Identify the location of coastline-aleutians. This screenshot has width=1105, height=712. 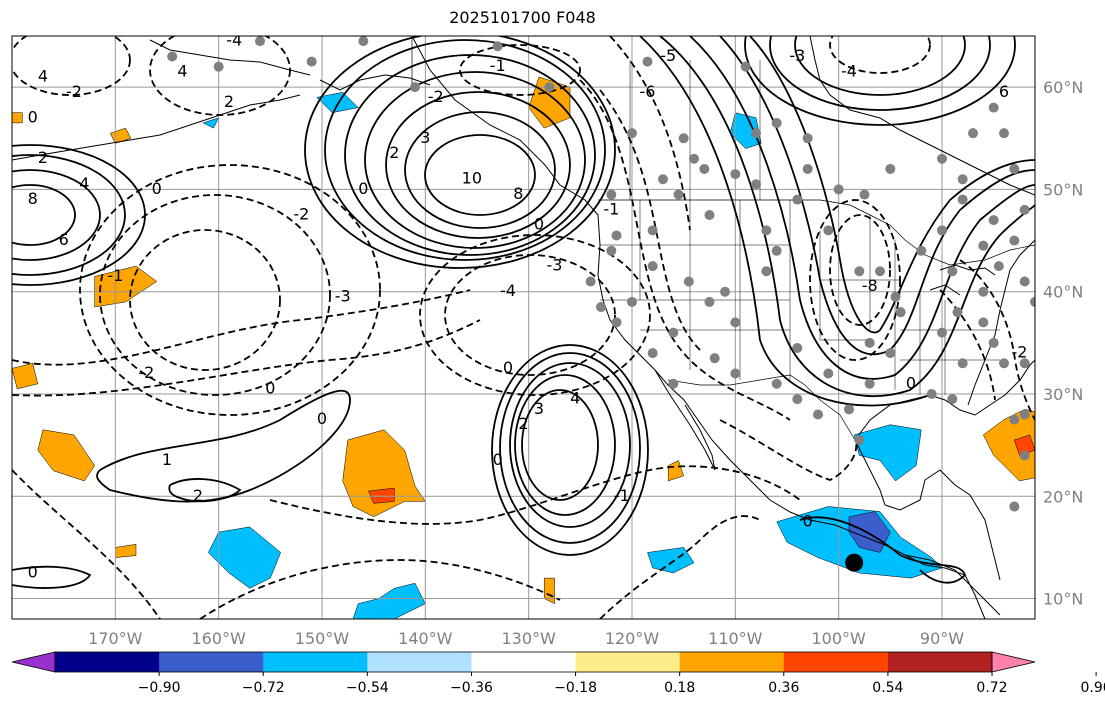
(156, 127).